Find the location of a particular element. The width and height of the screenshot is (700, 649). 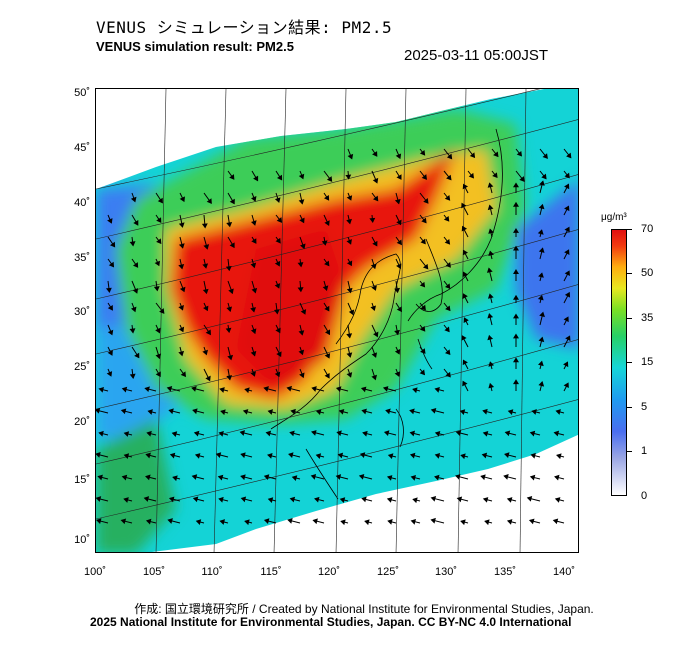

timestamp: 2025-03-11 05:00JST is located at coordinates (476, 55).